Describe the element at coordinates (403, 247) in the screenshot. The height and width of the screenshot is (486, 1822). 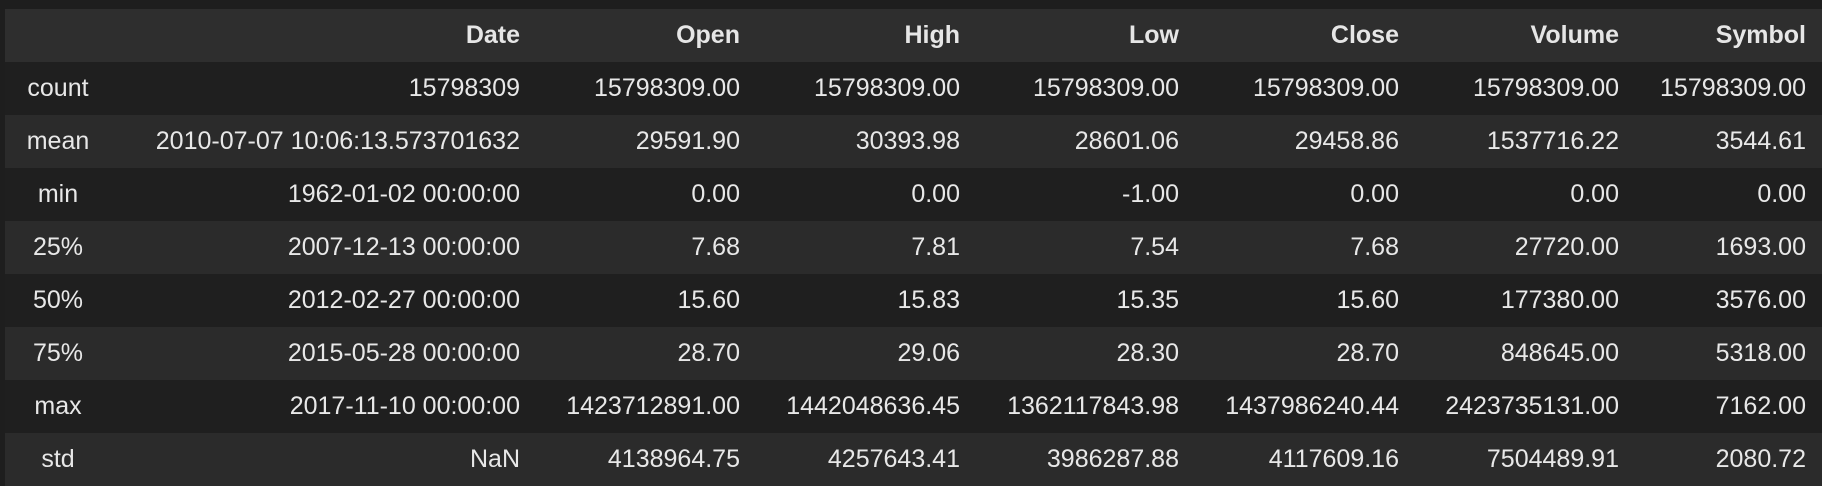
I see `cell-date: 2007-12-13 00:00:00` at that location.